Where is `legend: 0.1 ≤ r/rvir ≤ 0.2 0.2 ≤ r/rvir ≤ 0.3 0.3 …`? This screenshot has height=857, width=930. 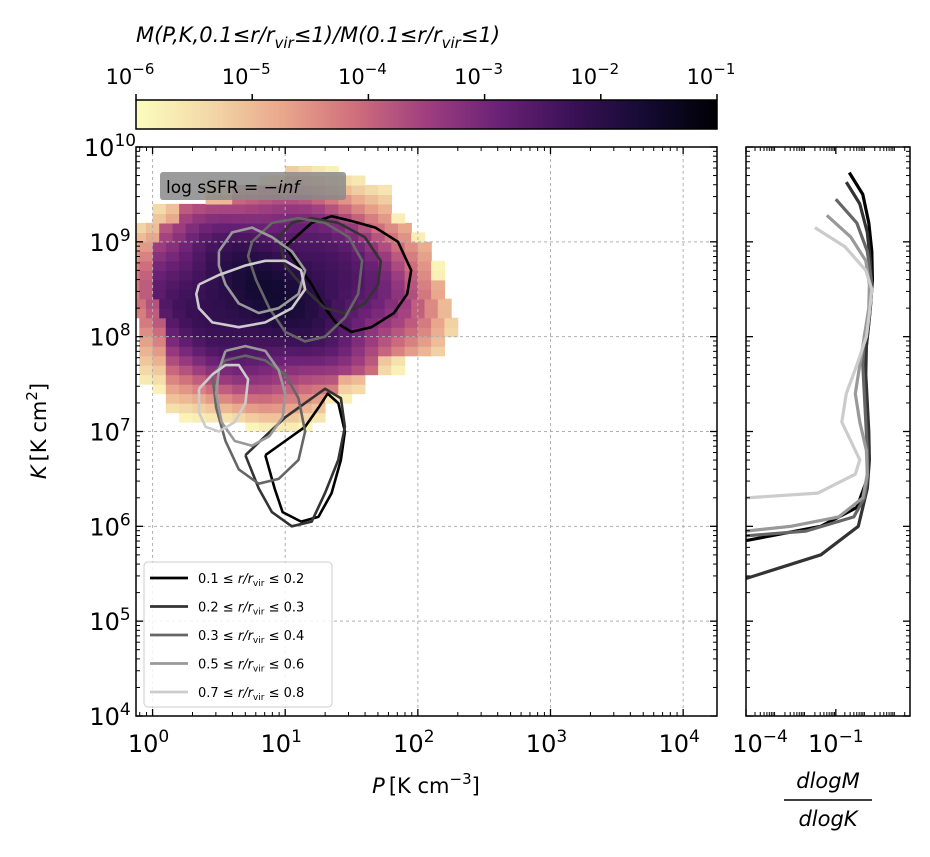
legend: 0.1 ≤ r/rvir ≤ 0.2 0.2 ≤ r/rvir ≤ 0.3 0.3 … is located at coordinates (238, 634).